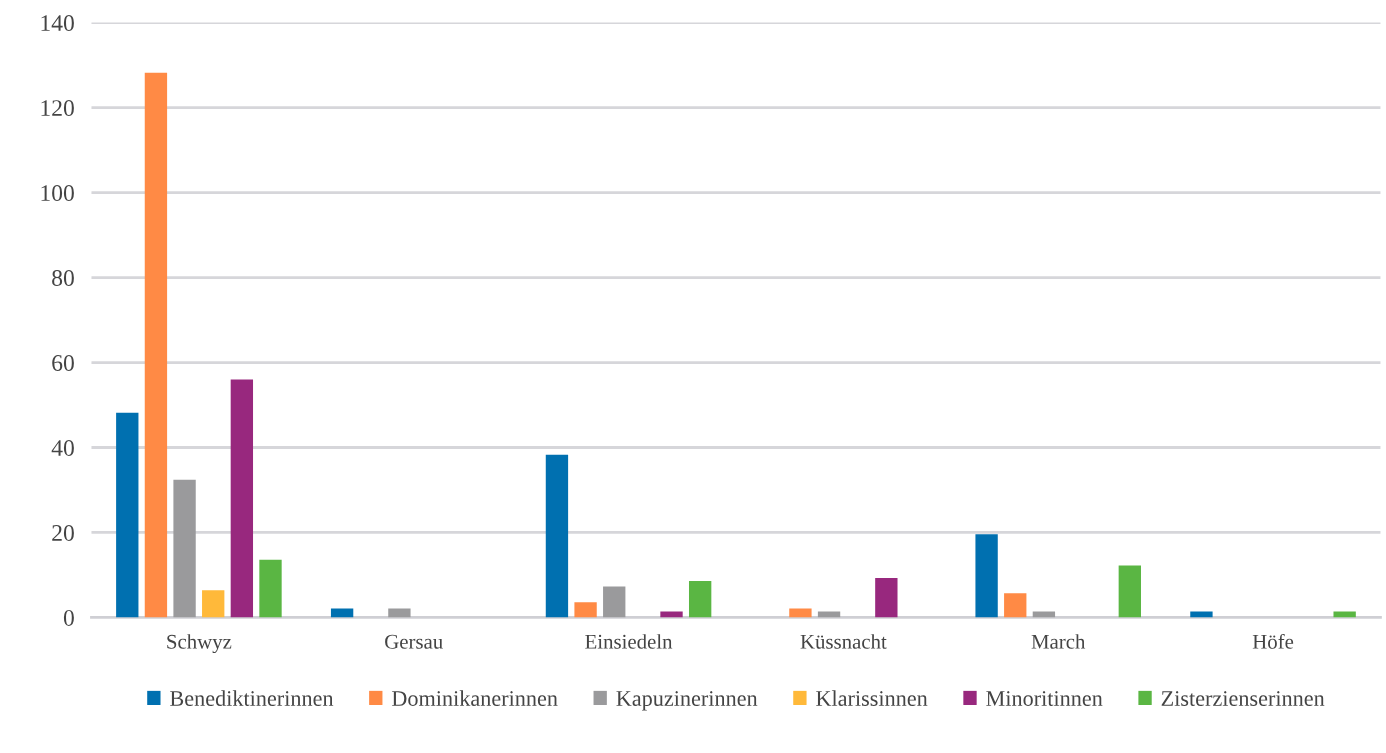 The width and height of the screenshot is (1386, 753). What do you see at coordinates (62, 447) in the screenshot?
I see `y-tick-label: 40` at bounding box center [62, 447].